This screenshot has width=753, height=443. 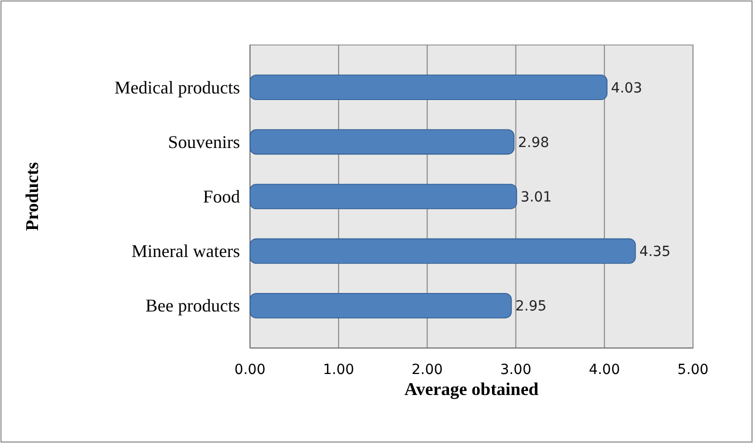 What do you see at coordinates (655, 252) in the screenshot?
I see `data-label: 4.35` at bounding box center [655, 252].